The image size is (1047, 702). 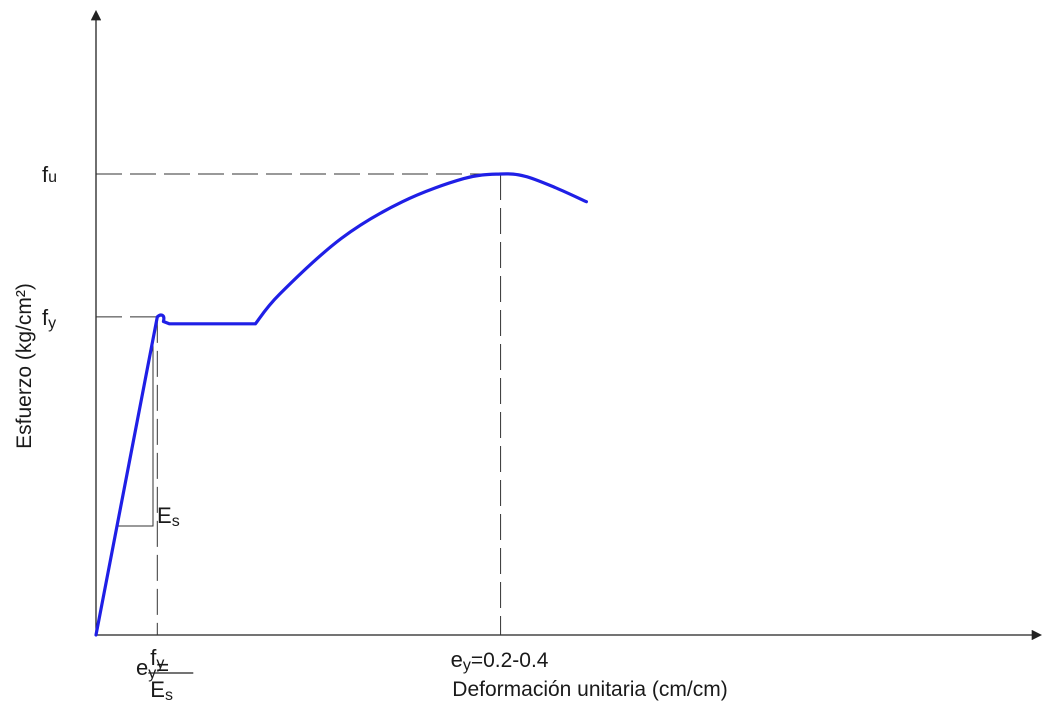 I want to click on modulus-label: Es, so click(x=168, y=516).